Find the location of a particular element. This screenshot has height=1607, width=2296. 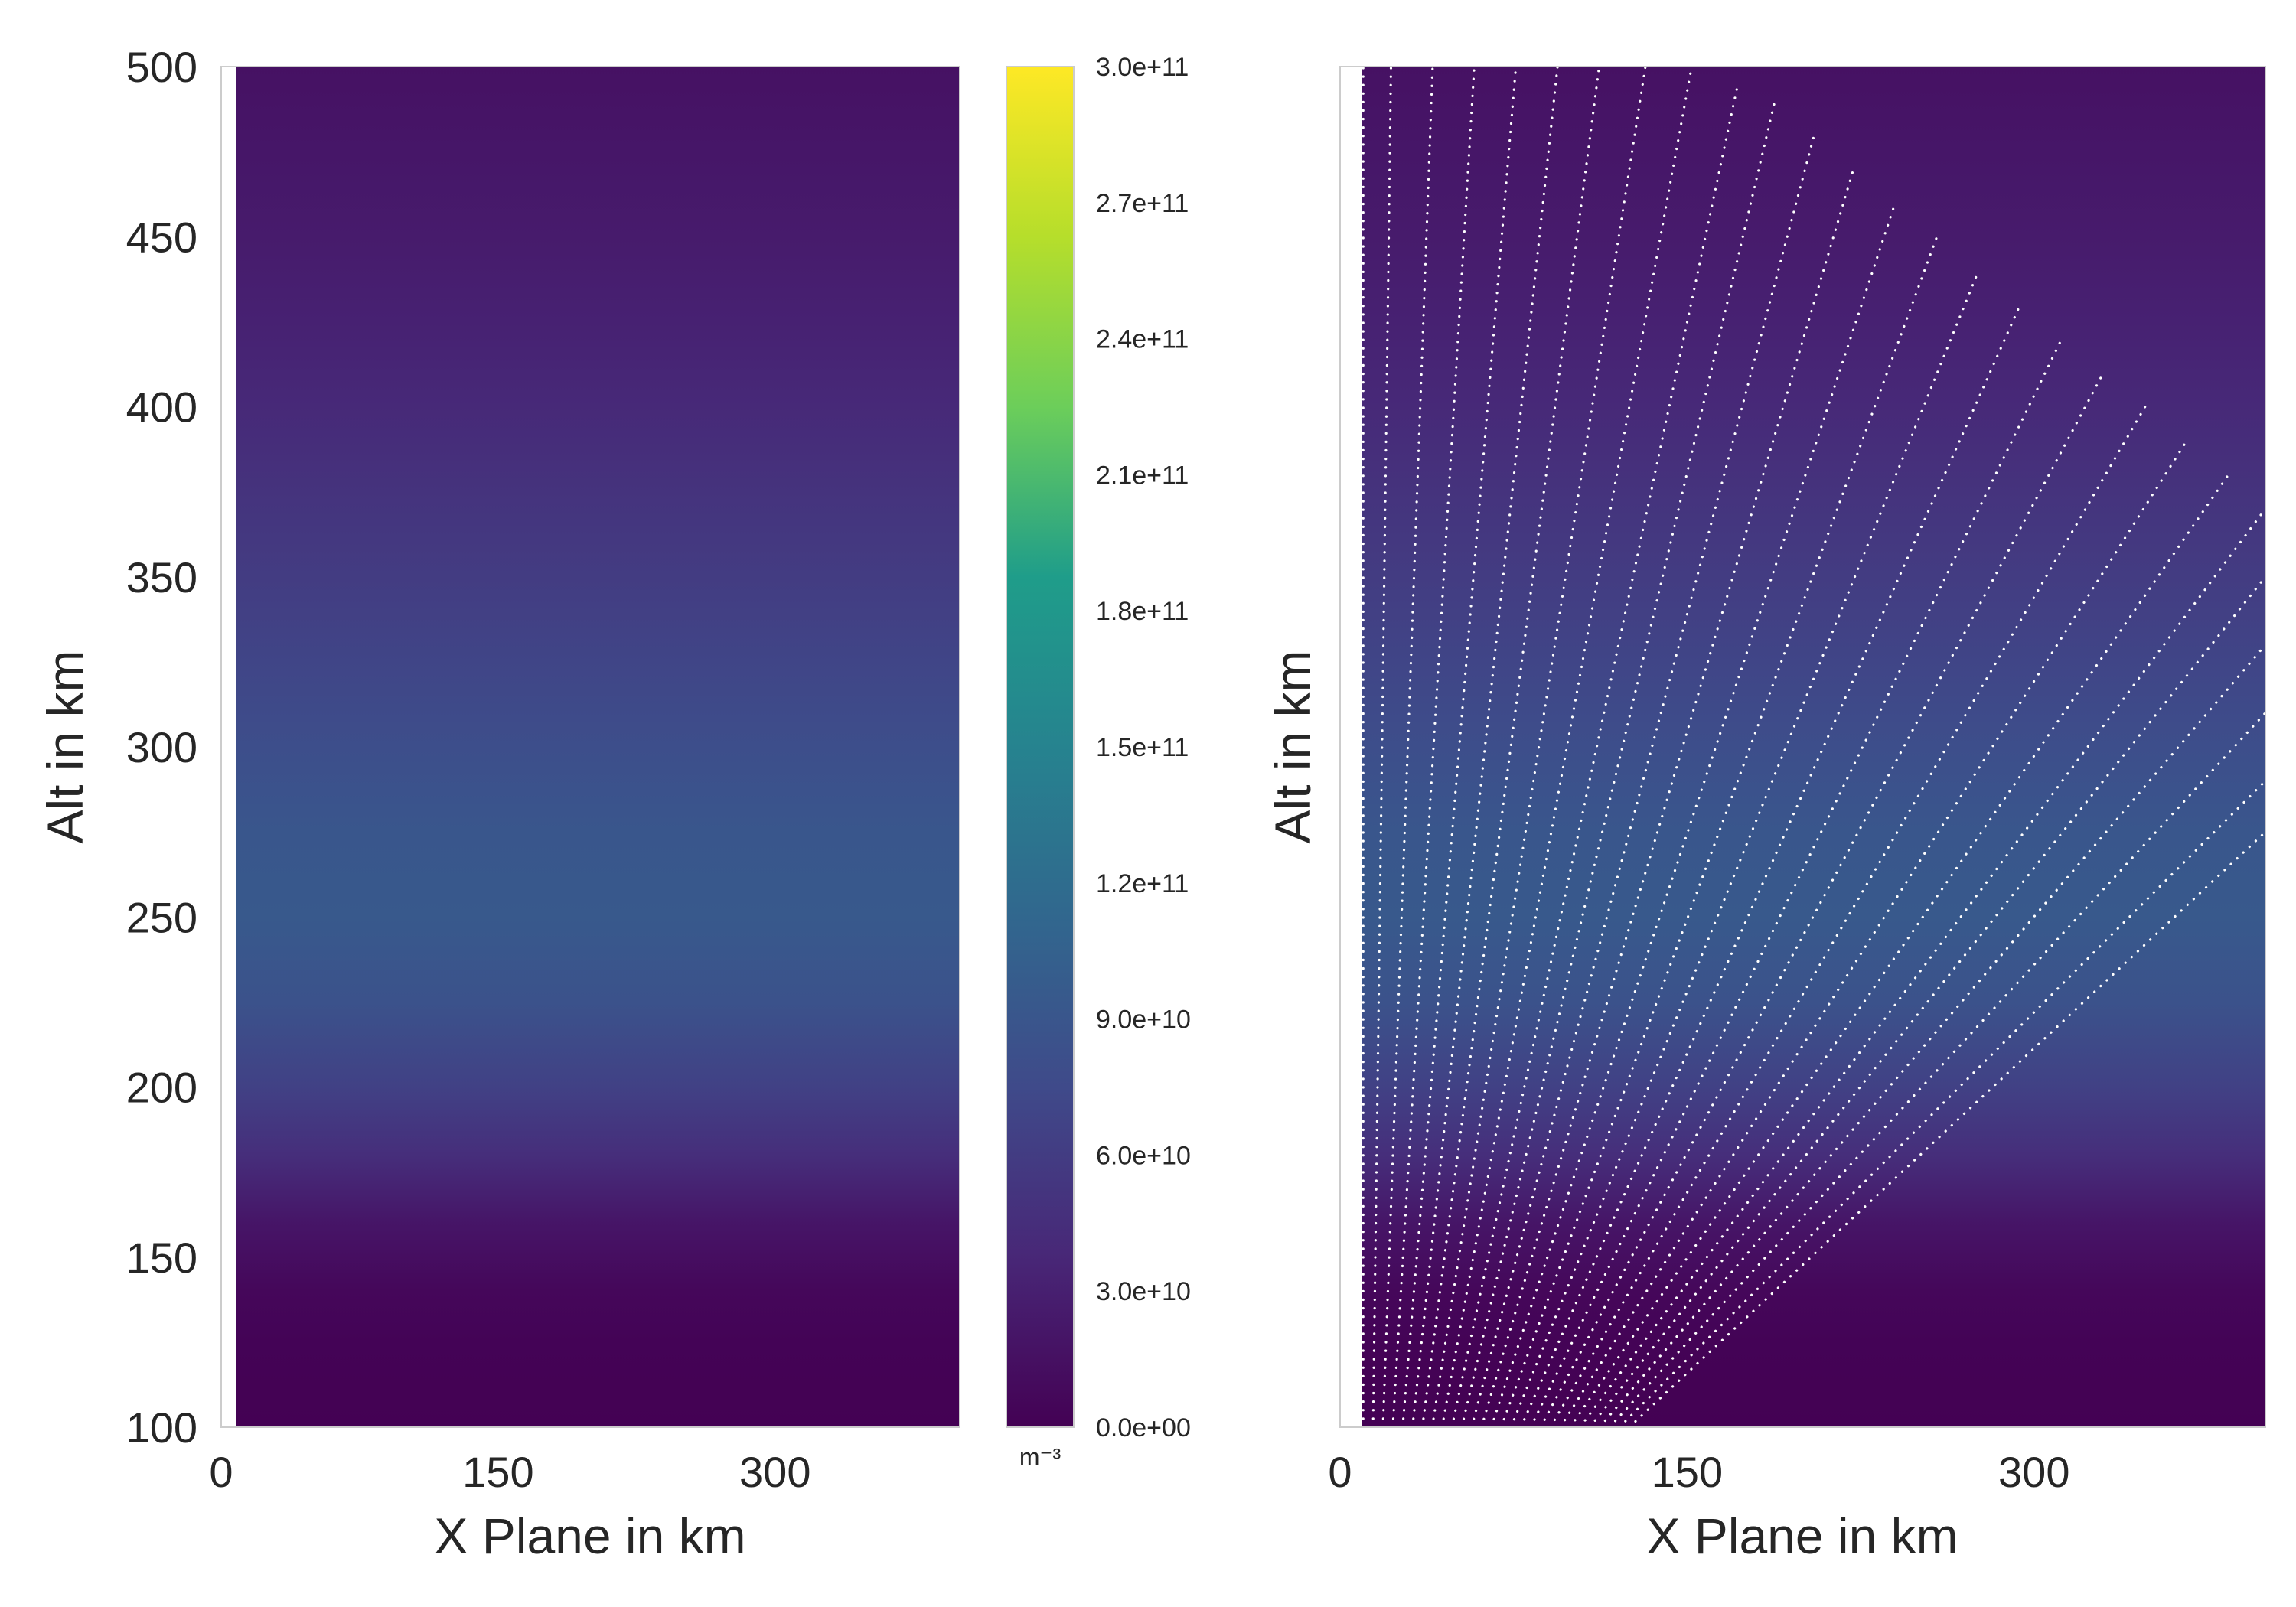

right-x-tick-labels: 0 150 300 is located at coordinates (1698, 1472).